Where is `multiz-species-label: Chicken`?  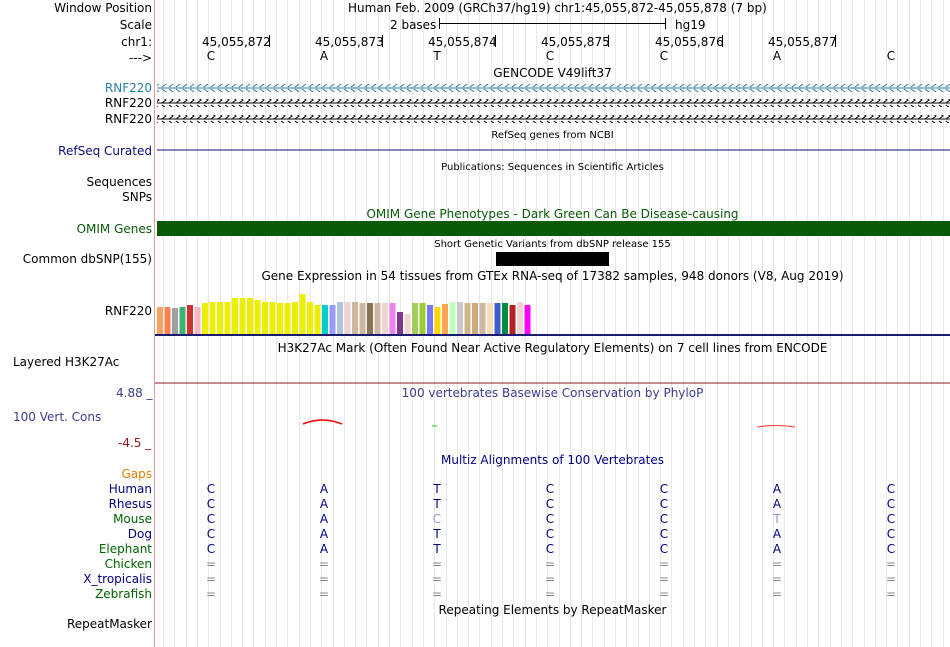 multiz-species-label: Chicken is located at coordinates (128, 564).